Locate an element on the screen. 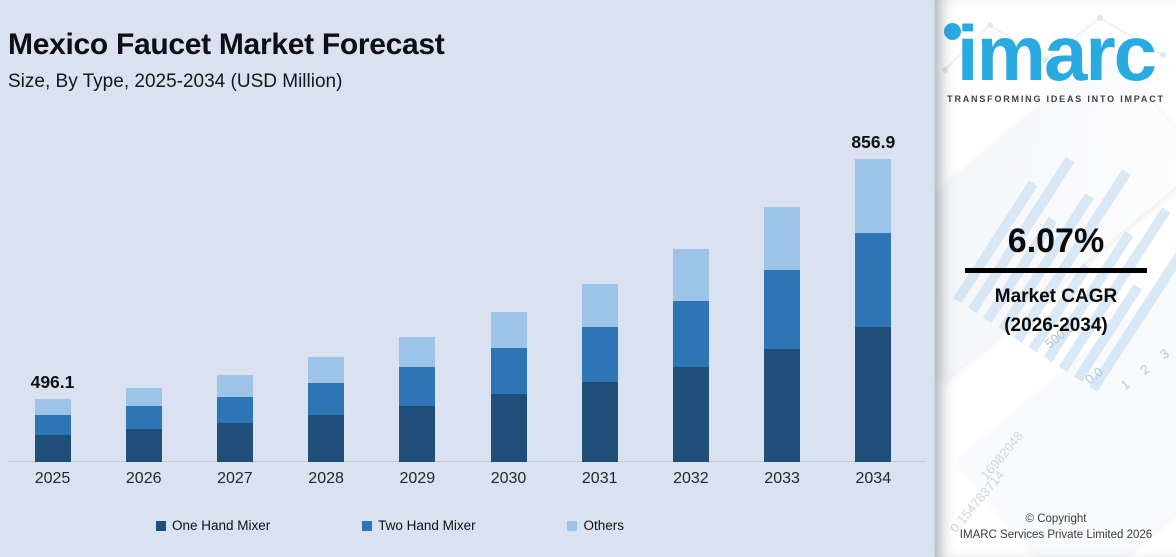 The width and height of the screenshot is (1176, 557). legend-item-others: Others is located at coordinates (595, 525).